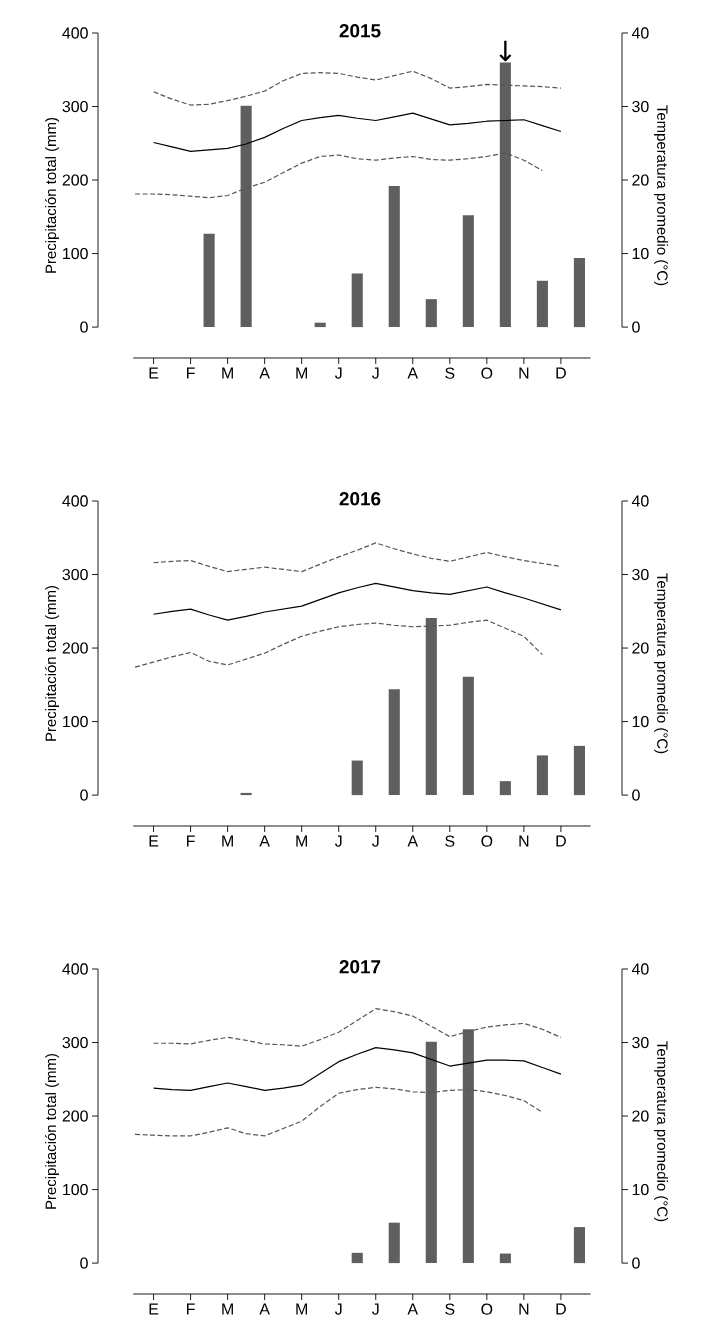 The height and width of the screenshot is (1336, 719). What do you see at coordinates (505, 51) in the screenshot?
I see `annotation: ↓` at bounding box center [505, 51].